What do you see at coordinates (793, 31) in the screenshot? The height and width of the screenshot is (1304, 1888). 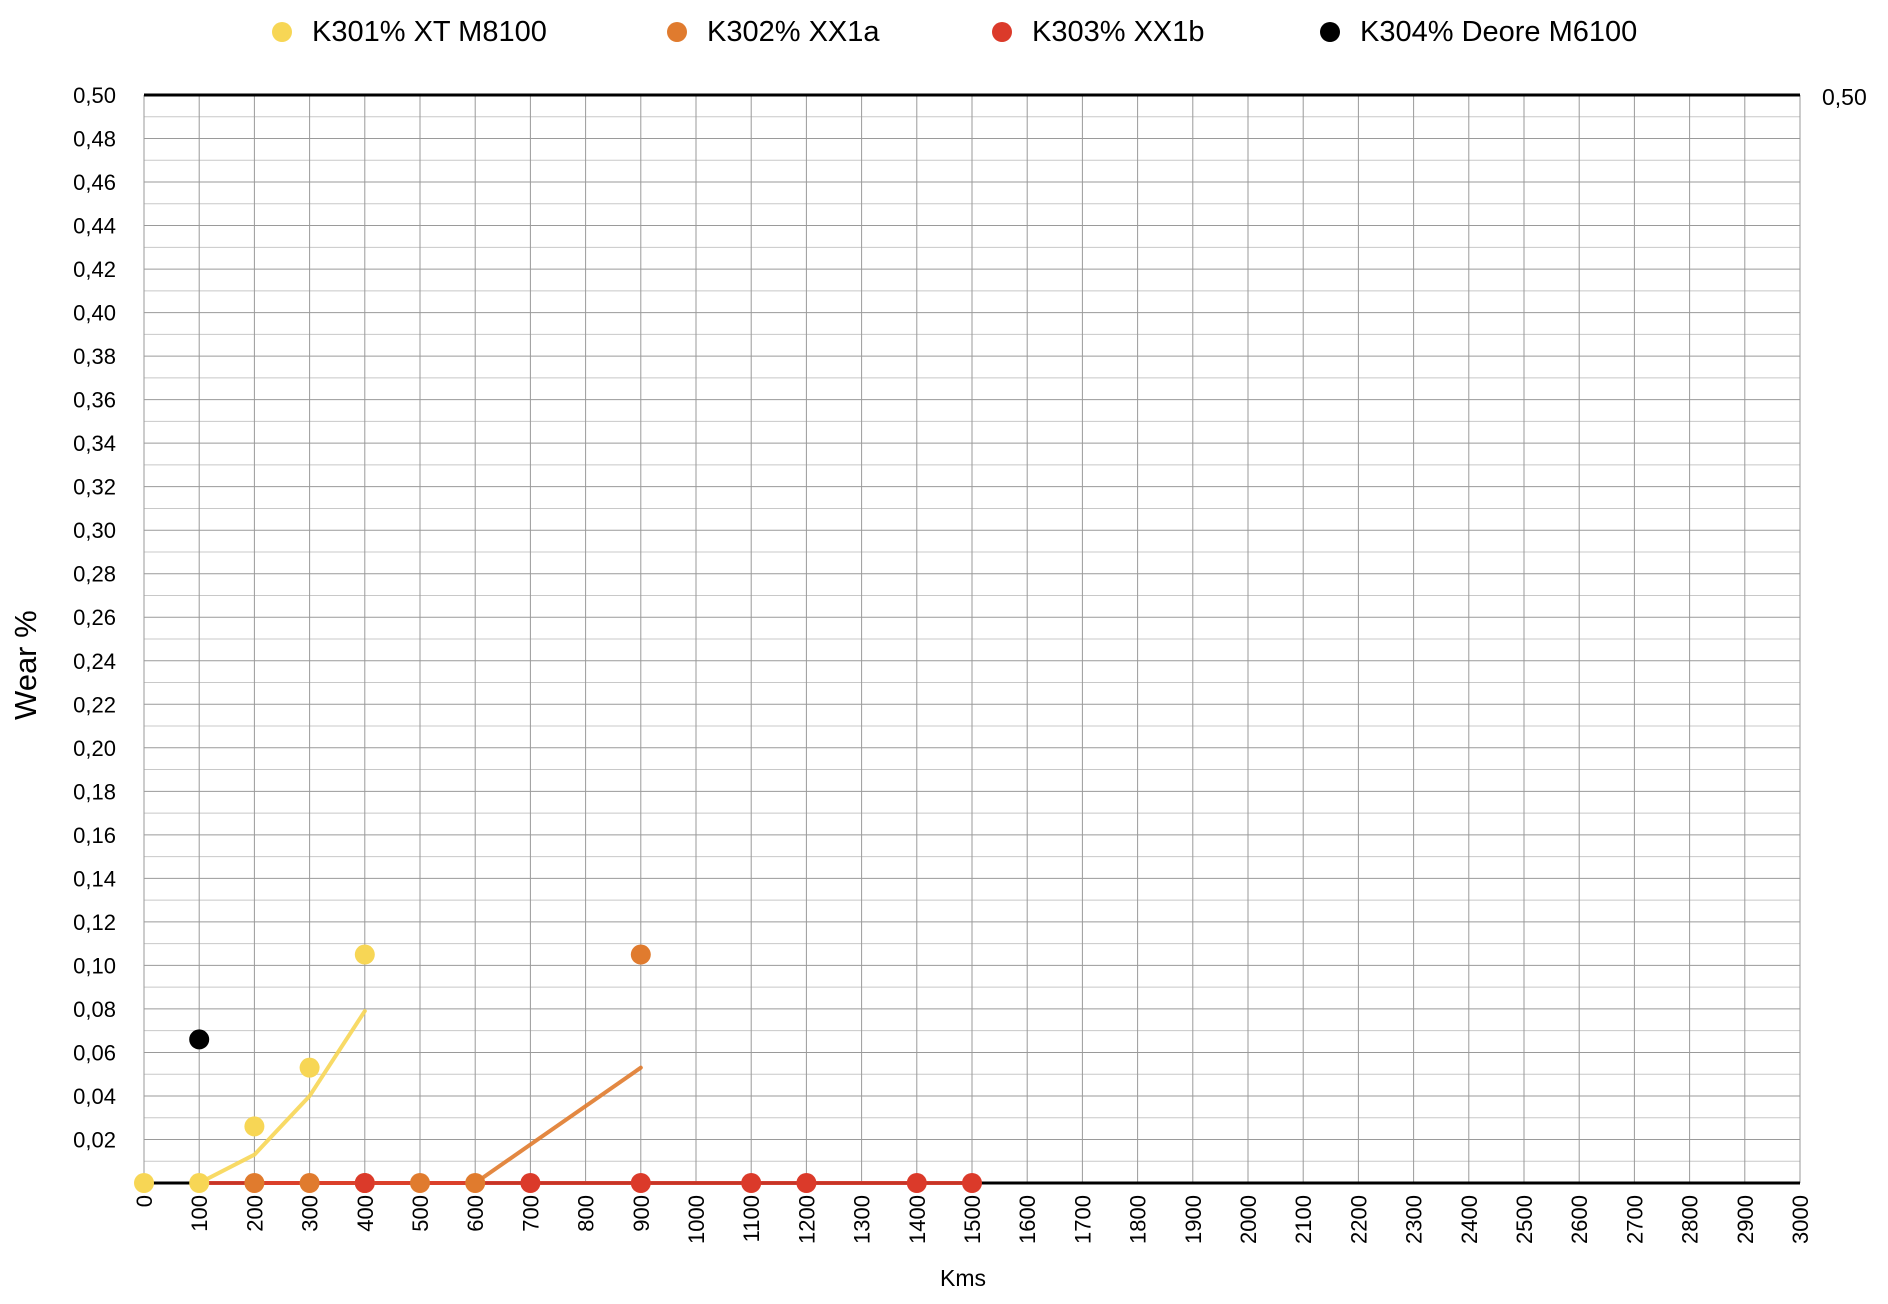 I see `legend-label-k302: K302% XX1a` at bounding box center [793, 31].